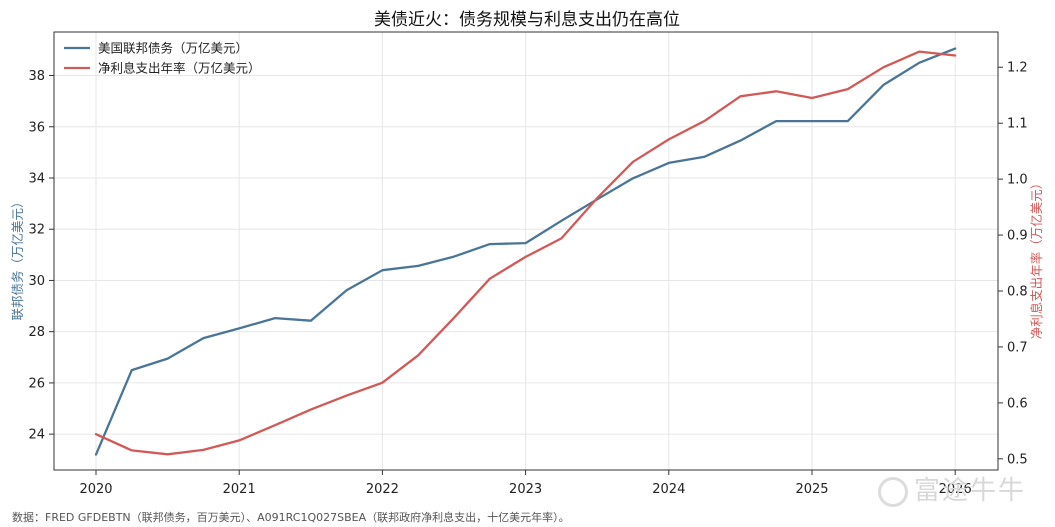 The height and width of the screenshot is (527, 1055). Describe the element at coordinates (955, 489) in the screenshot. I see `x-tick-label: 2026` at that location.